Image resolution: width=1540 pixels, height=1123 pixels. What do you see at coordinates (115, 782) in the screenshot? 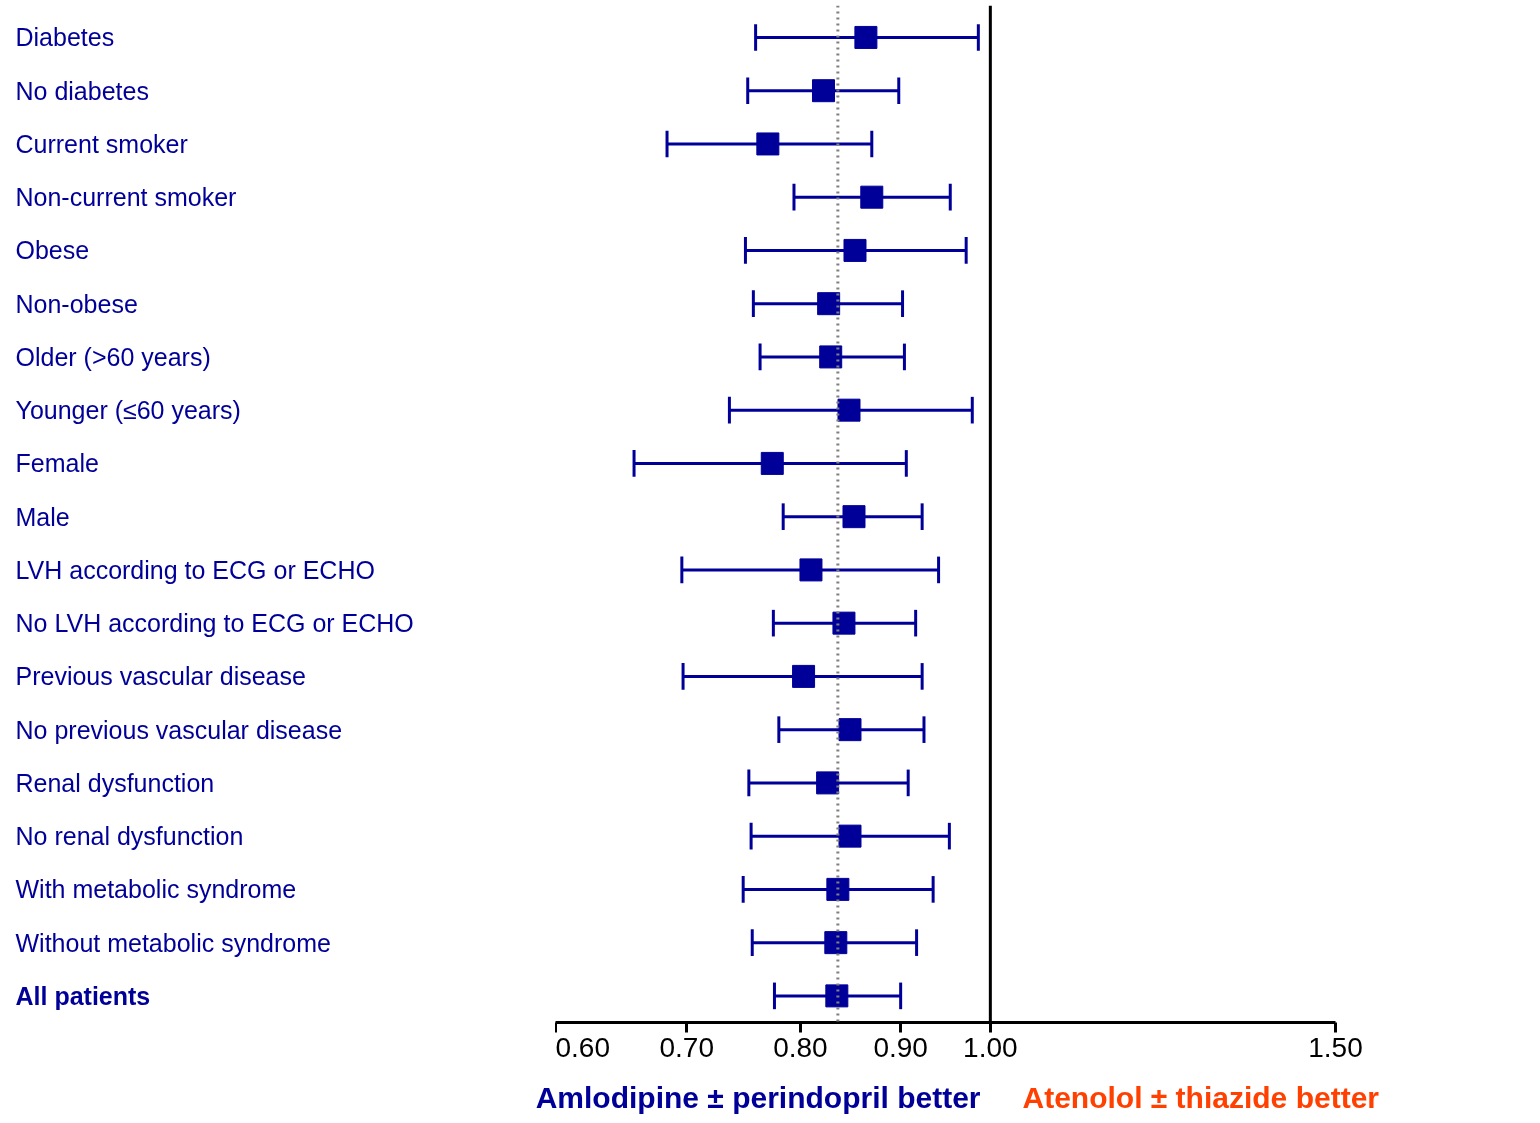
I see `y-tick-label: Renal dysfunction` at bounding box center [115, 782].